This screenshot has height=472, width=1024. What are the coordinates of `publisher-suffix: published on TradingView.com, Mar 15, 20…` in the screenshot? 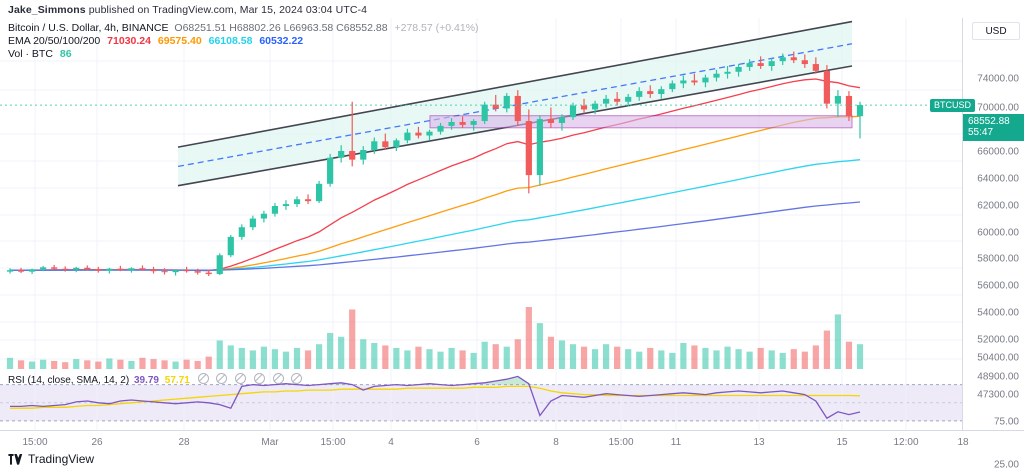 It's located at (226, 10).